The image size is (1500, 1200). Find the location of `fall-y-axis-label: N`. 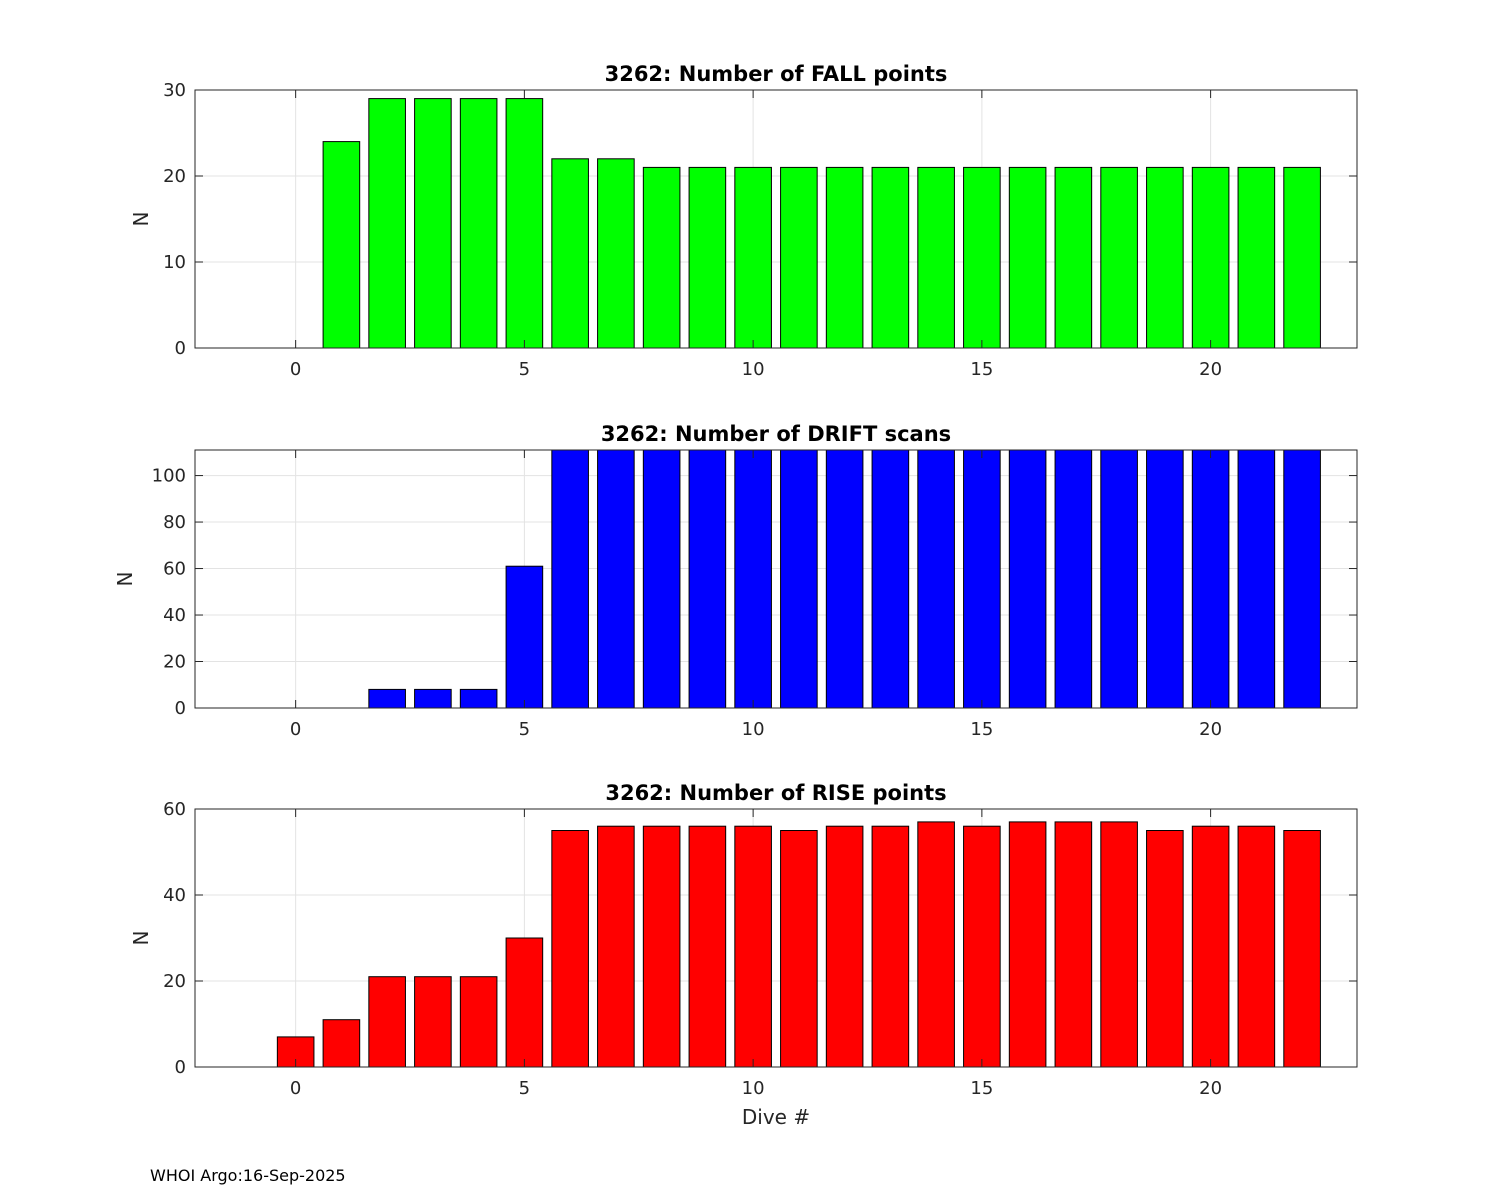

fall-y-axis-label: N is located at coordinates (141, 219).